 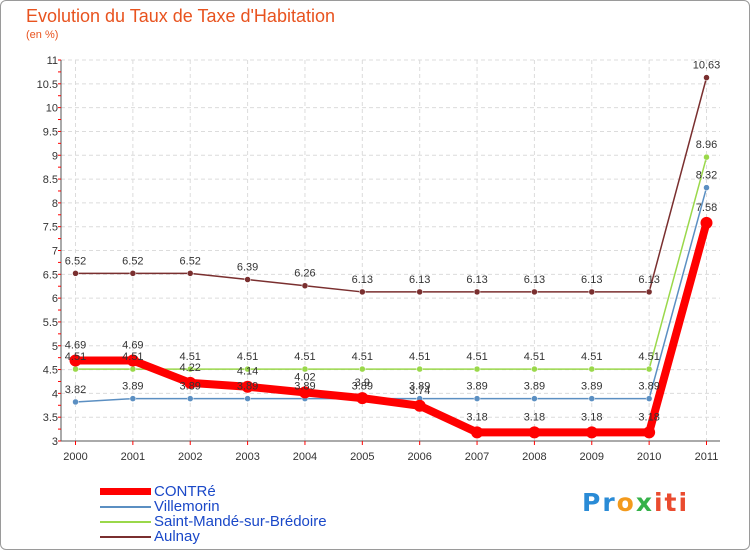 What do you see at coordinates (47, 85) in the screenshot?
I see `y-tick-label: 10.5` at bounding box center [47, 85].